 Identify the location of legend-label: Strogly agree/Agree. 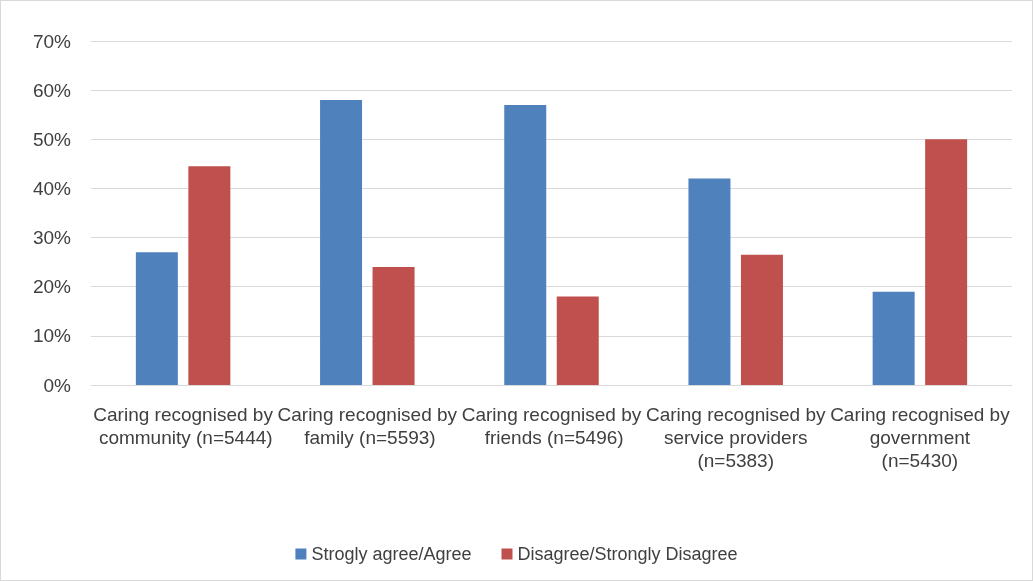
(391, 554).